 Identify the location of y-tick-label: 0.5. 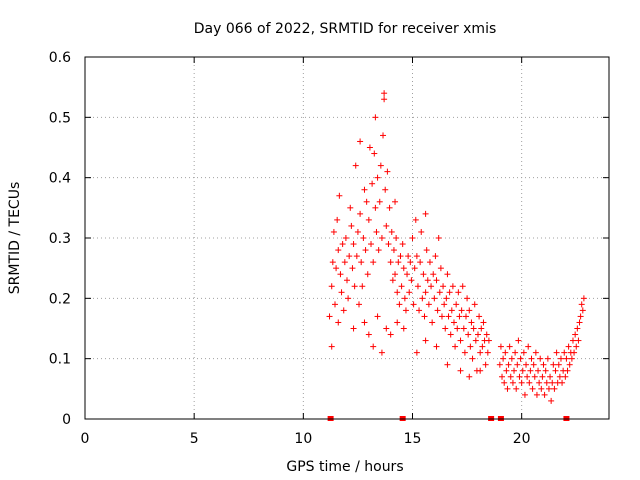
(60, 118).